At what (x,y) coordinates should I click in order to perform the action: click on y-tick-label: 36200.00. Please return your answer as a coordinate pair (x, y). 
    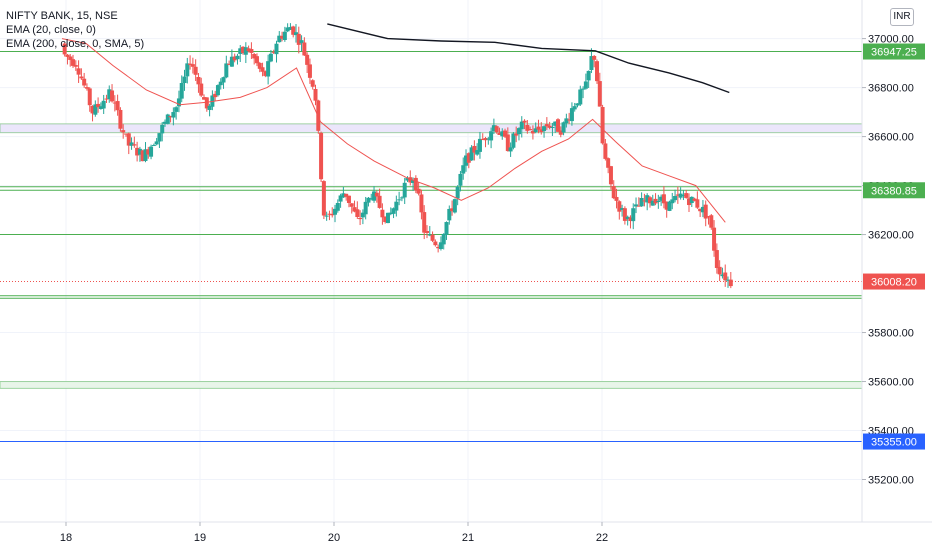
    Looking at the image, I should click on (891, 236).